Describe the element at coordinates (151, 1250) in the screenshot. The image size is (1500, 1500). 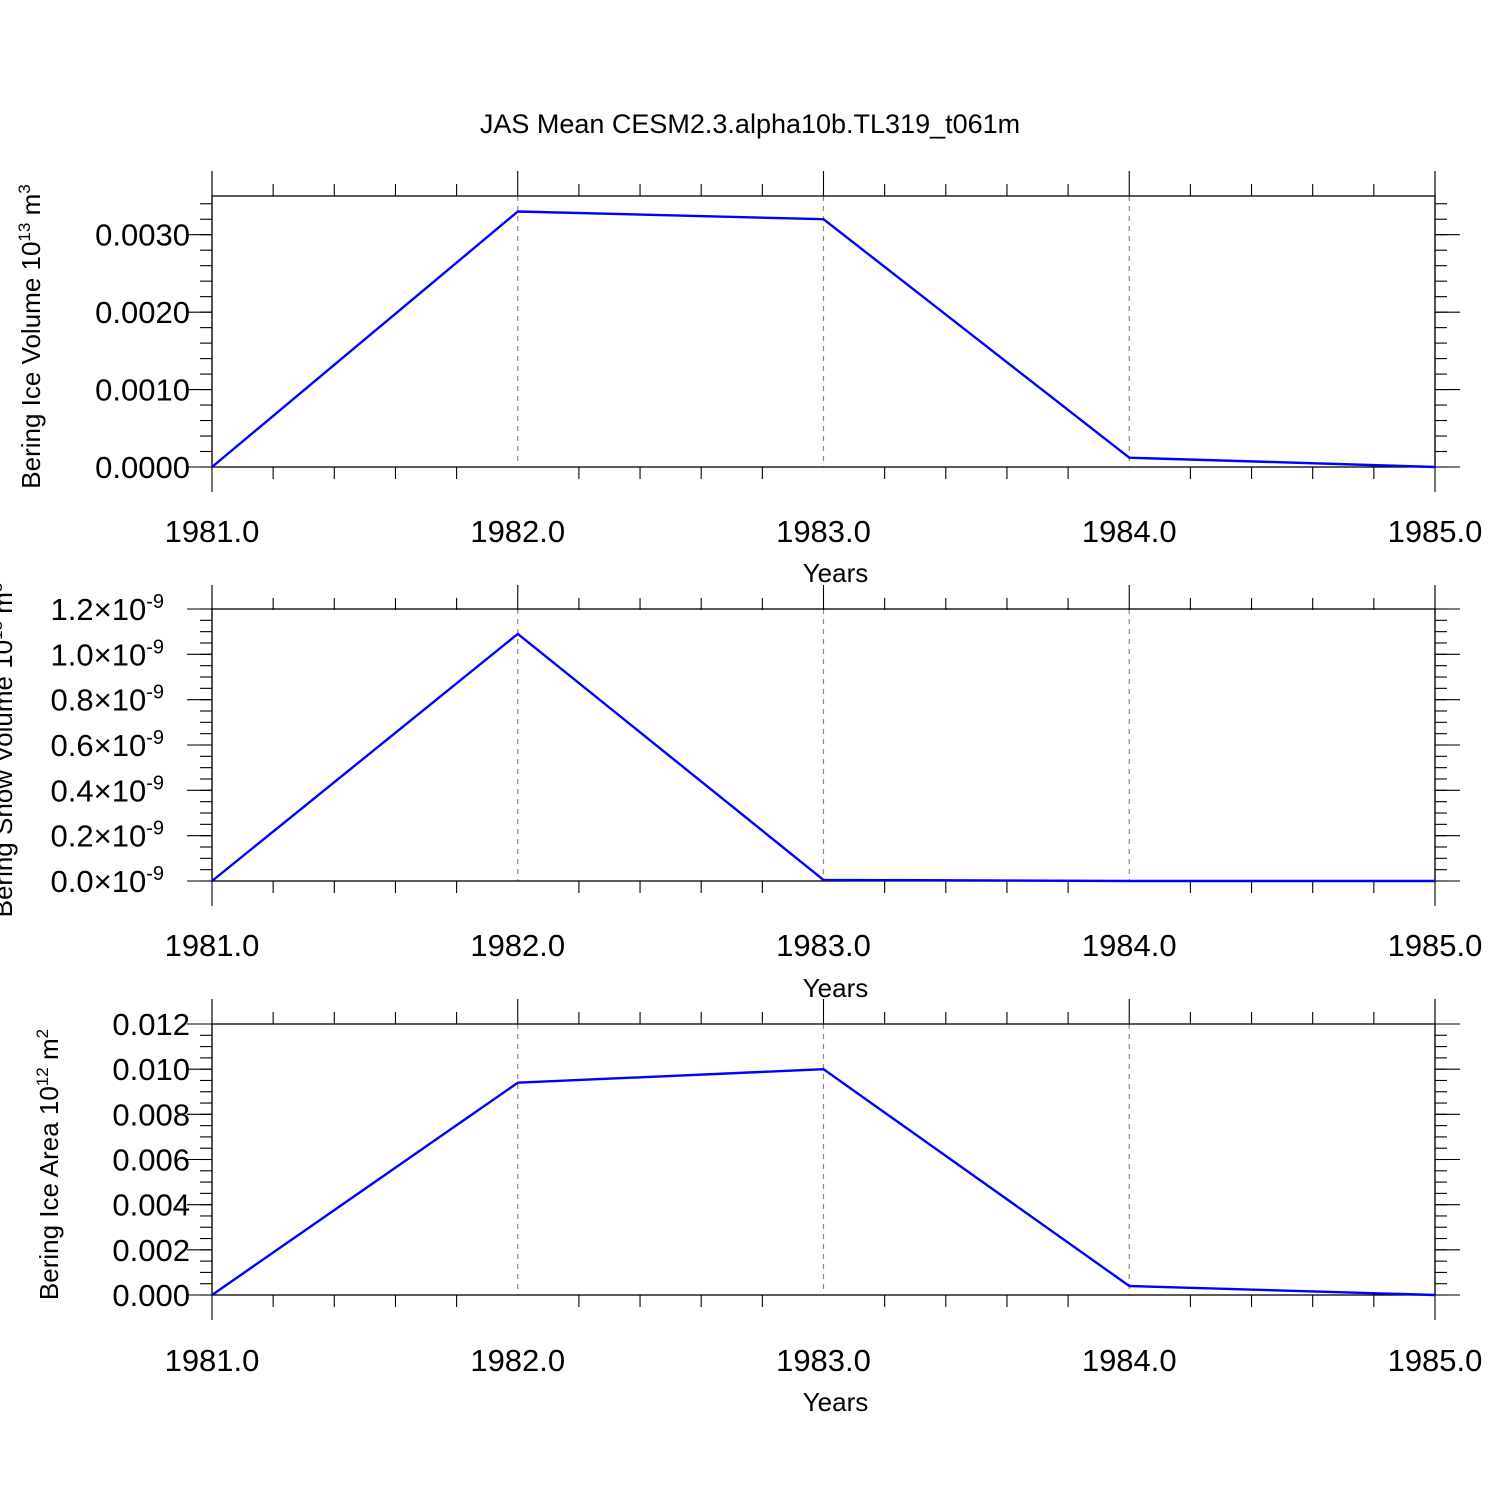
I see `y-tick-label: 0.002` at that location.